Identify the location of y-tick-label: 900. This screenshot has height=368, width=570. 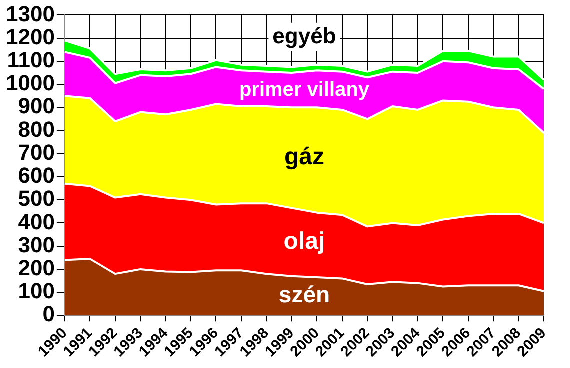
(36, 106).